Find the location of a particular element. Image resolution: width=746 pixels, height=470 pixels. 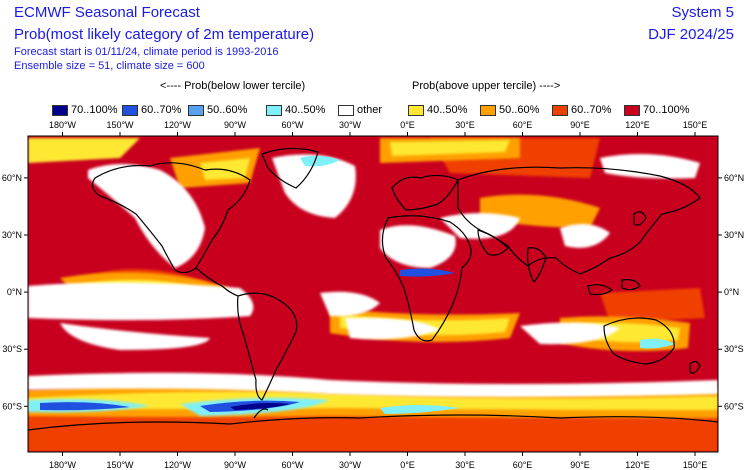

season-label: DJF 2024/25 is located at coordinates (691, 34).